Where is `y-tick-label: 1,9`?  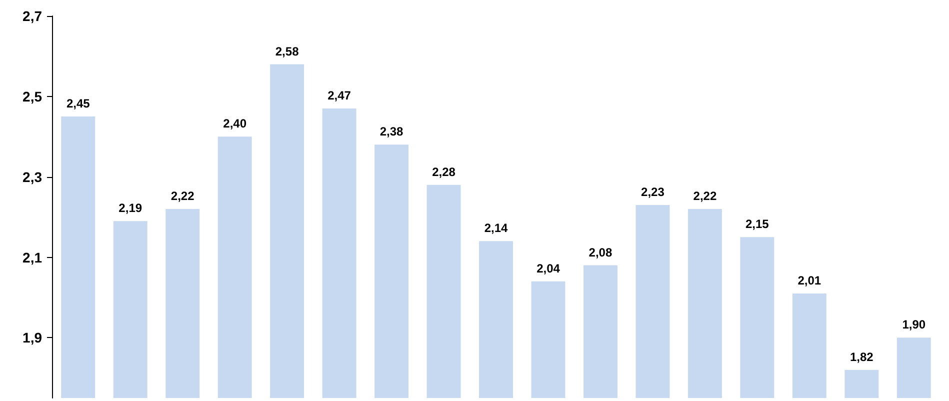 y-tick-label: 1,9 is located at coordinates (32, 338).